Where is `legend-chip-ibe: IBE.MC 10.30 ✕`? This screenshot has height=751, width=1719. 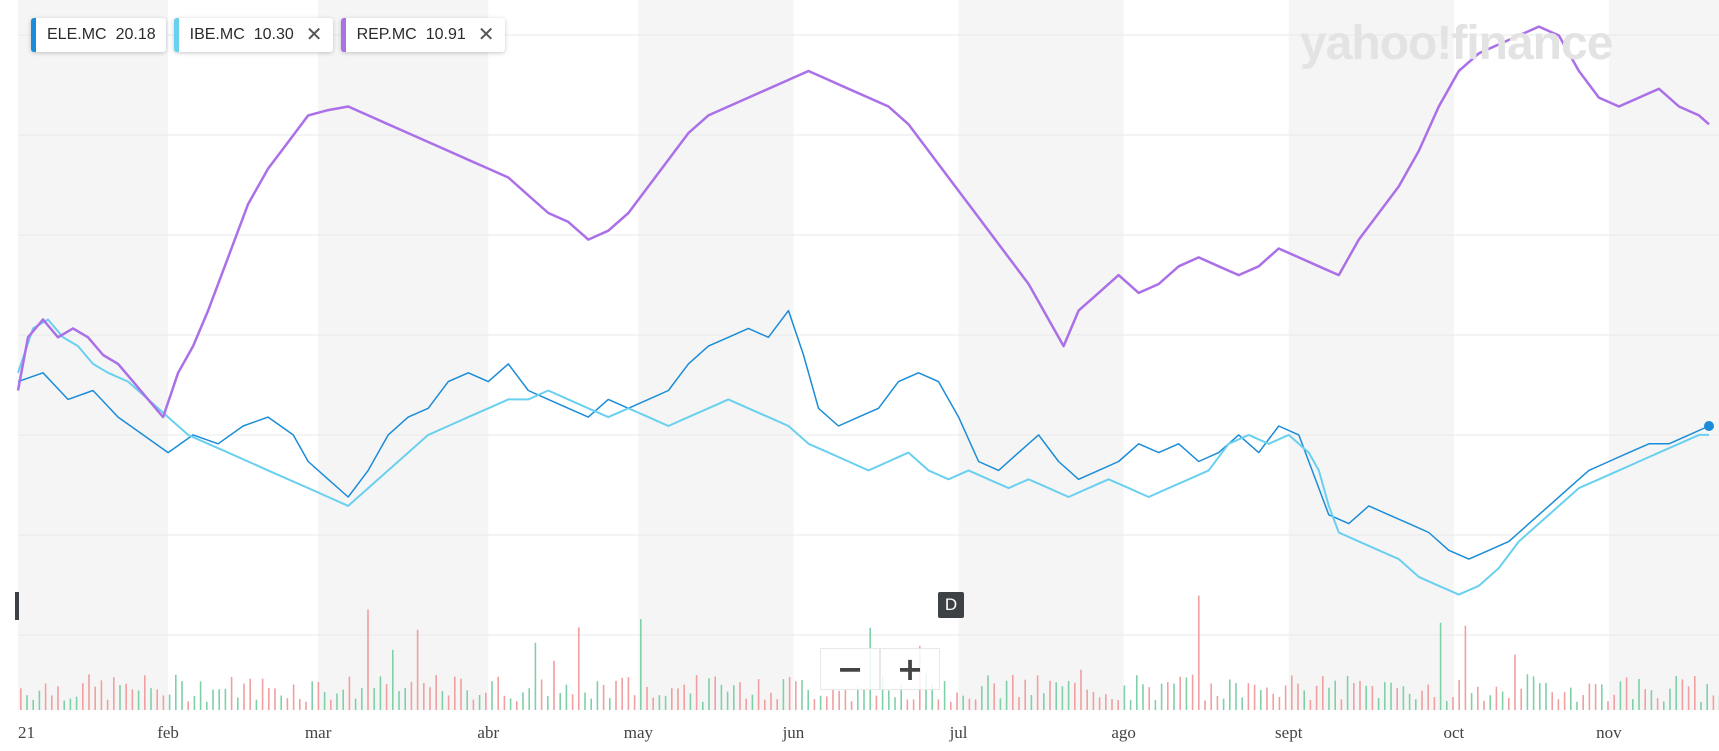
legend-chip-ibe: IBE.MC 10.30 ✕ is located at coordinates (253, 35).